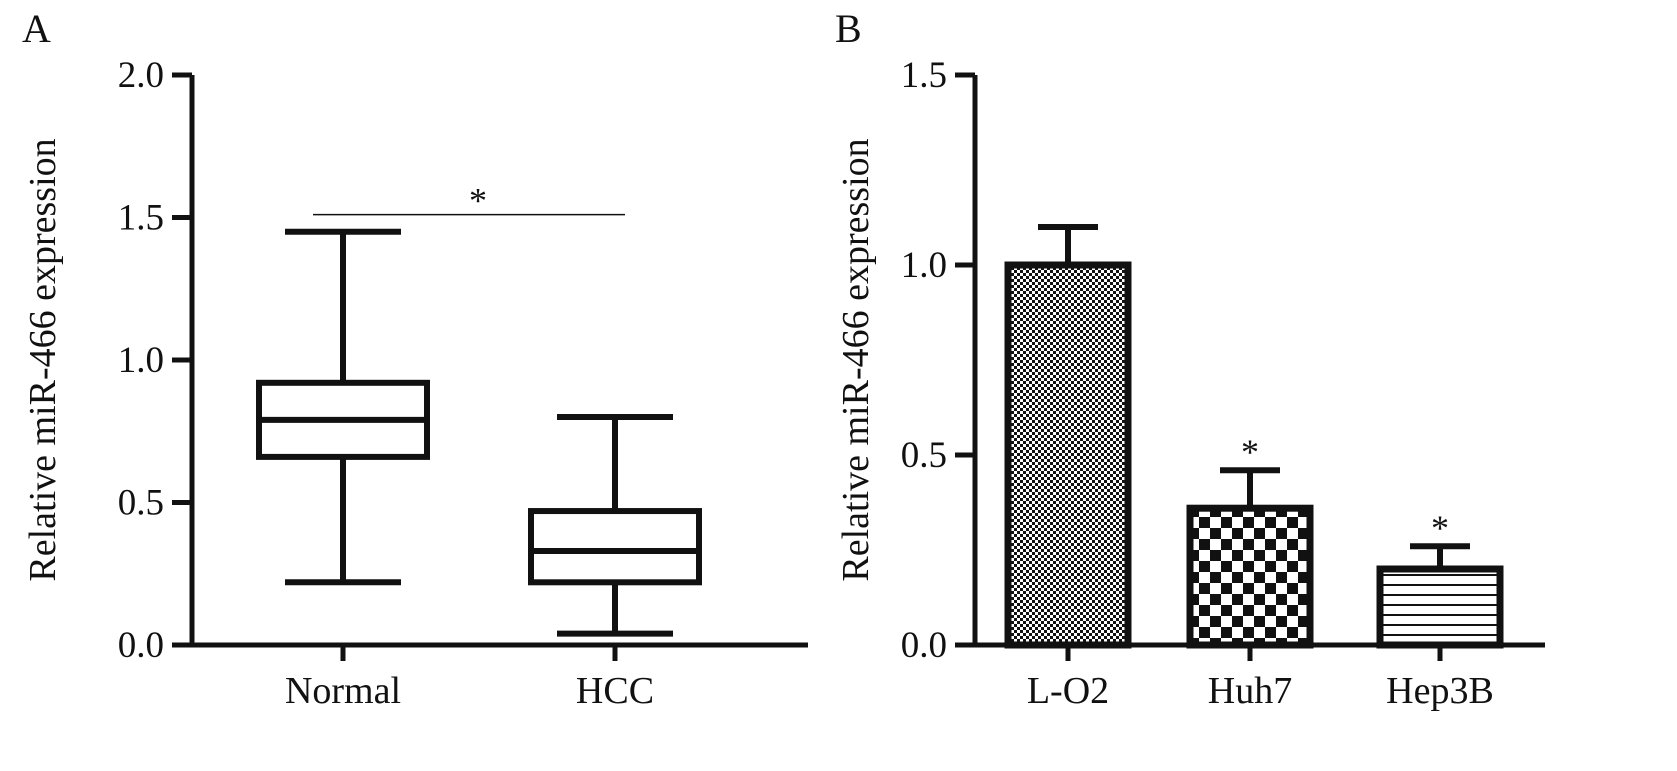 The height and width of the screenshot is (771, 1677). I want to click on panel-b-x-tick-label: Hep3B, so click(1440, 691).